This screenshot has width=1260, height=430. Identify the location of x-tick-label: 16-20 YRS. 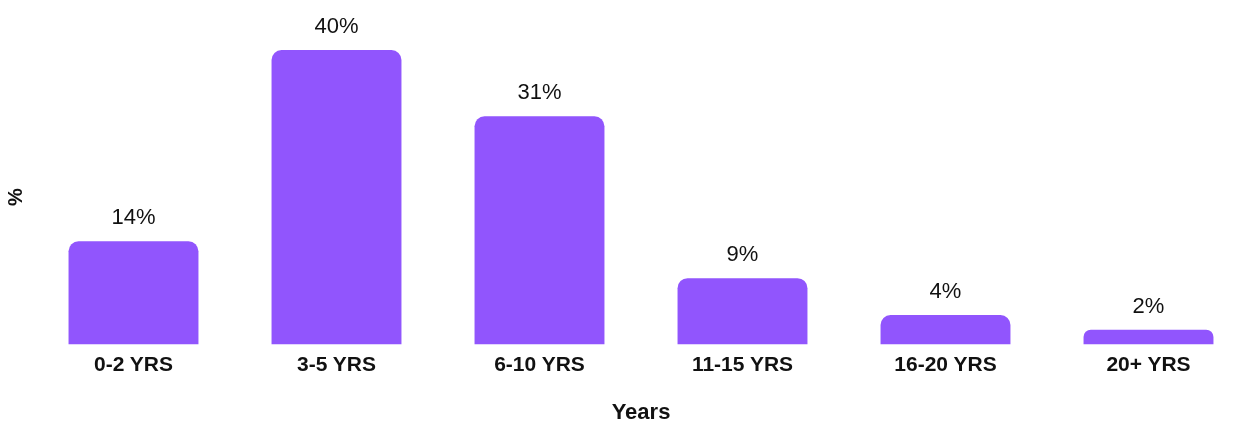
(945, 363).